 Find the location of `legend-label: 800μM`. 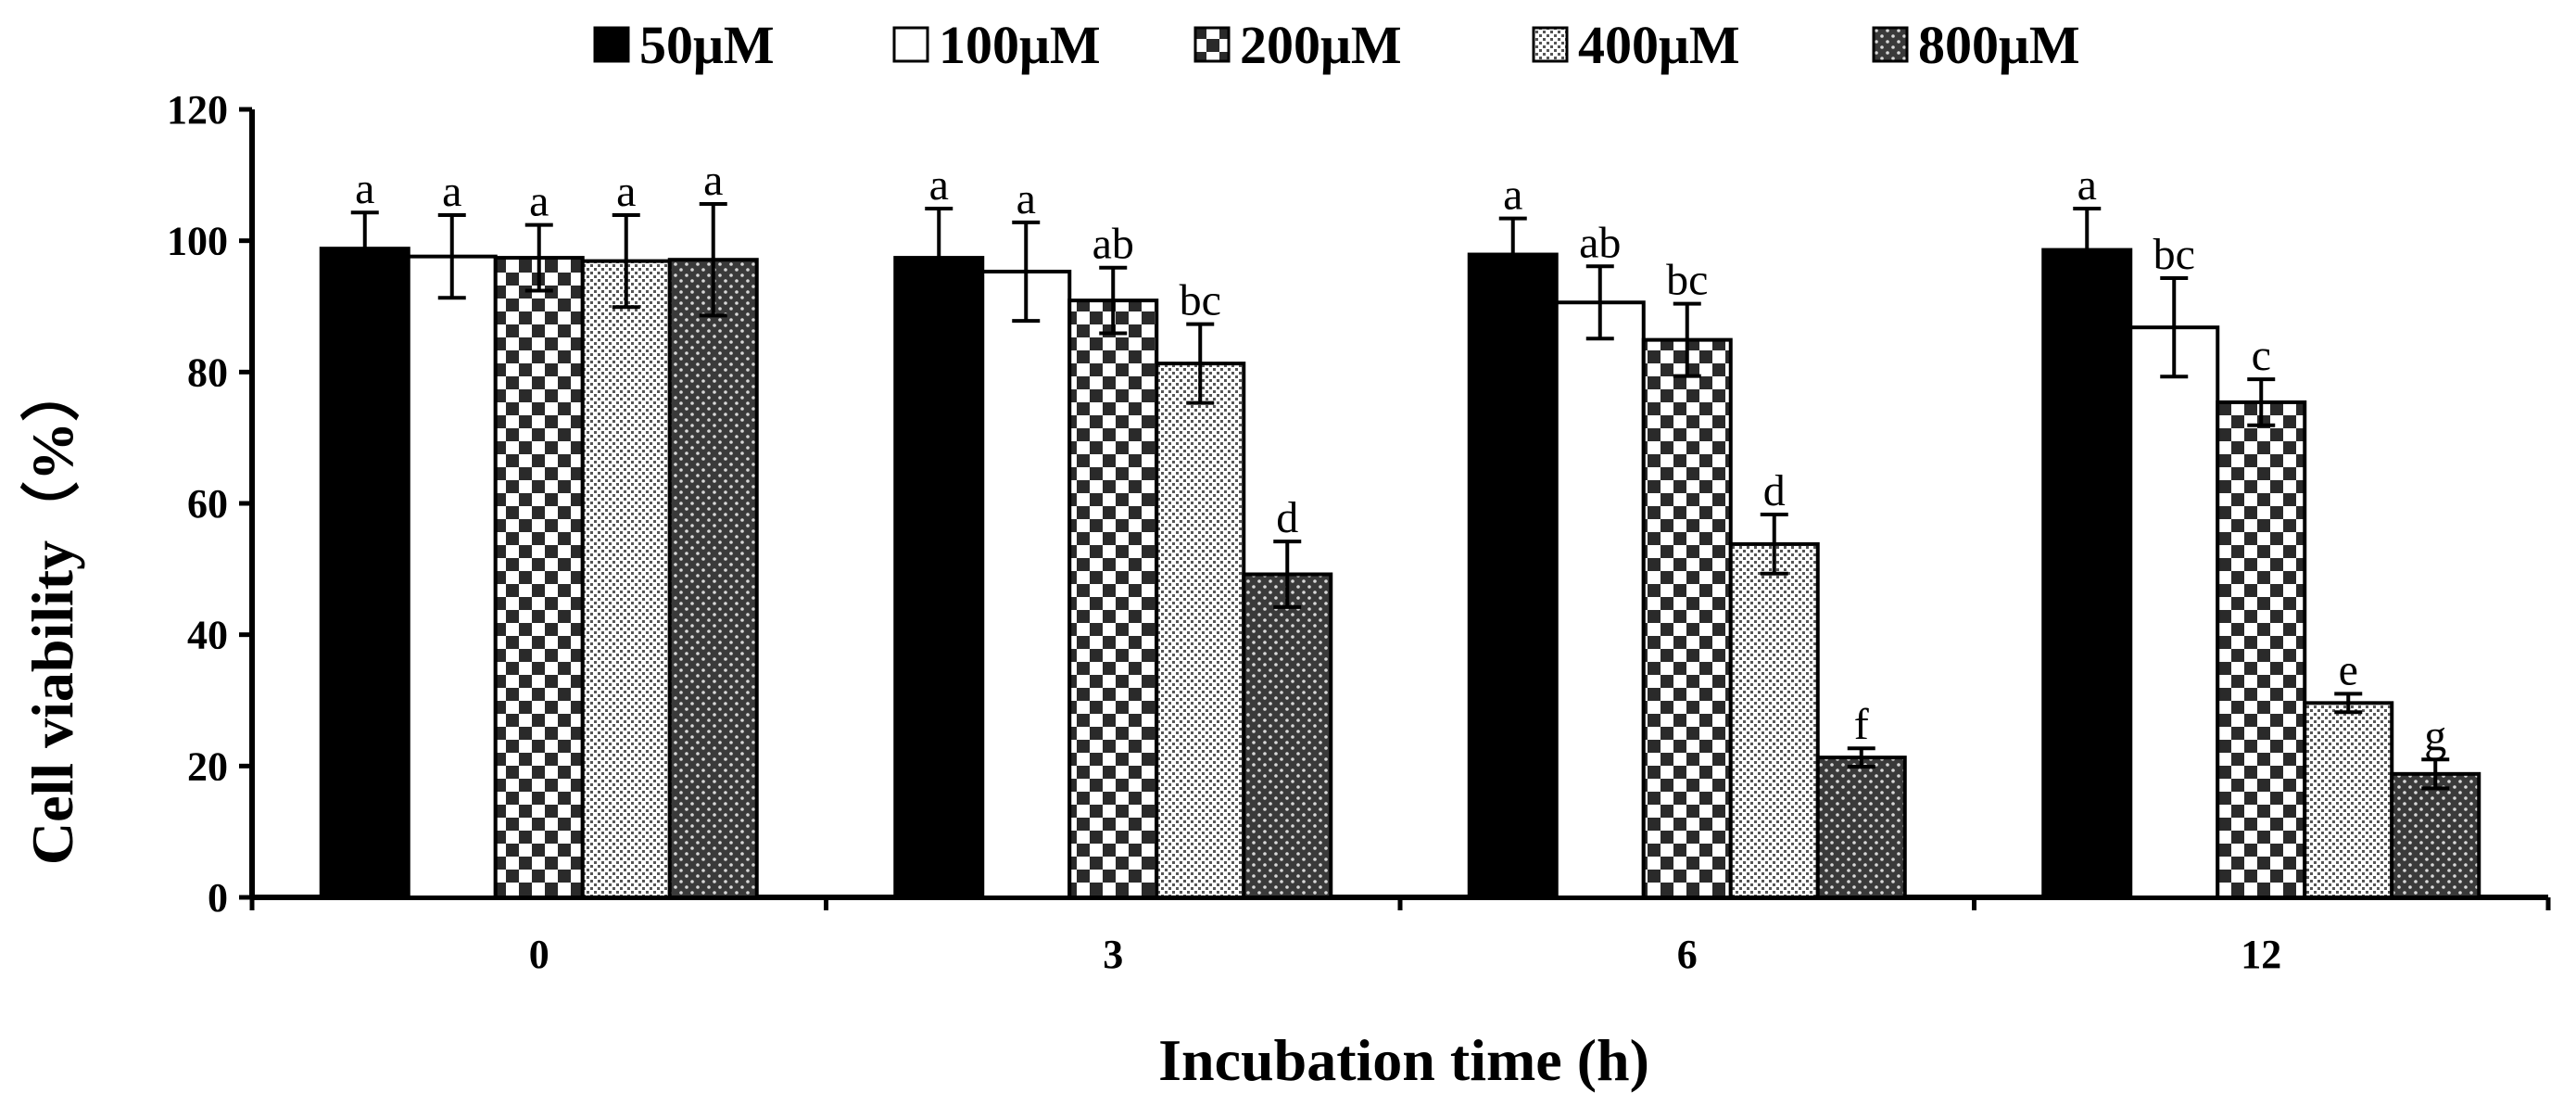

legend-label: 800μM is located at coordinates (1999, 45).